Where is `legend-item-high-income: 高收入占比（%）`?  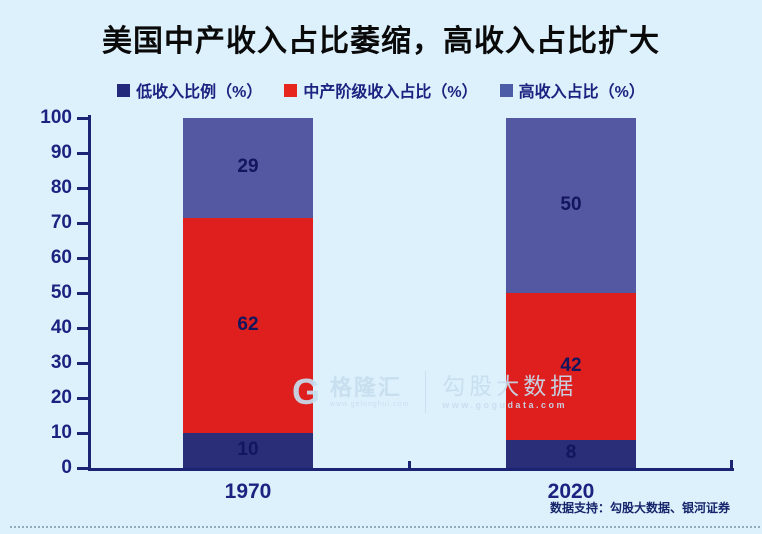
legend-item-high-income: 高收入占比（%） is located at coordinates (572, 90).